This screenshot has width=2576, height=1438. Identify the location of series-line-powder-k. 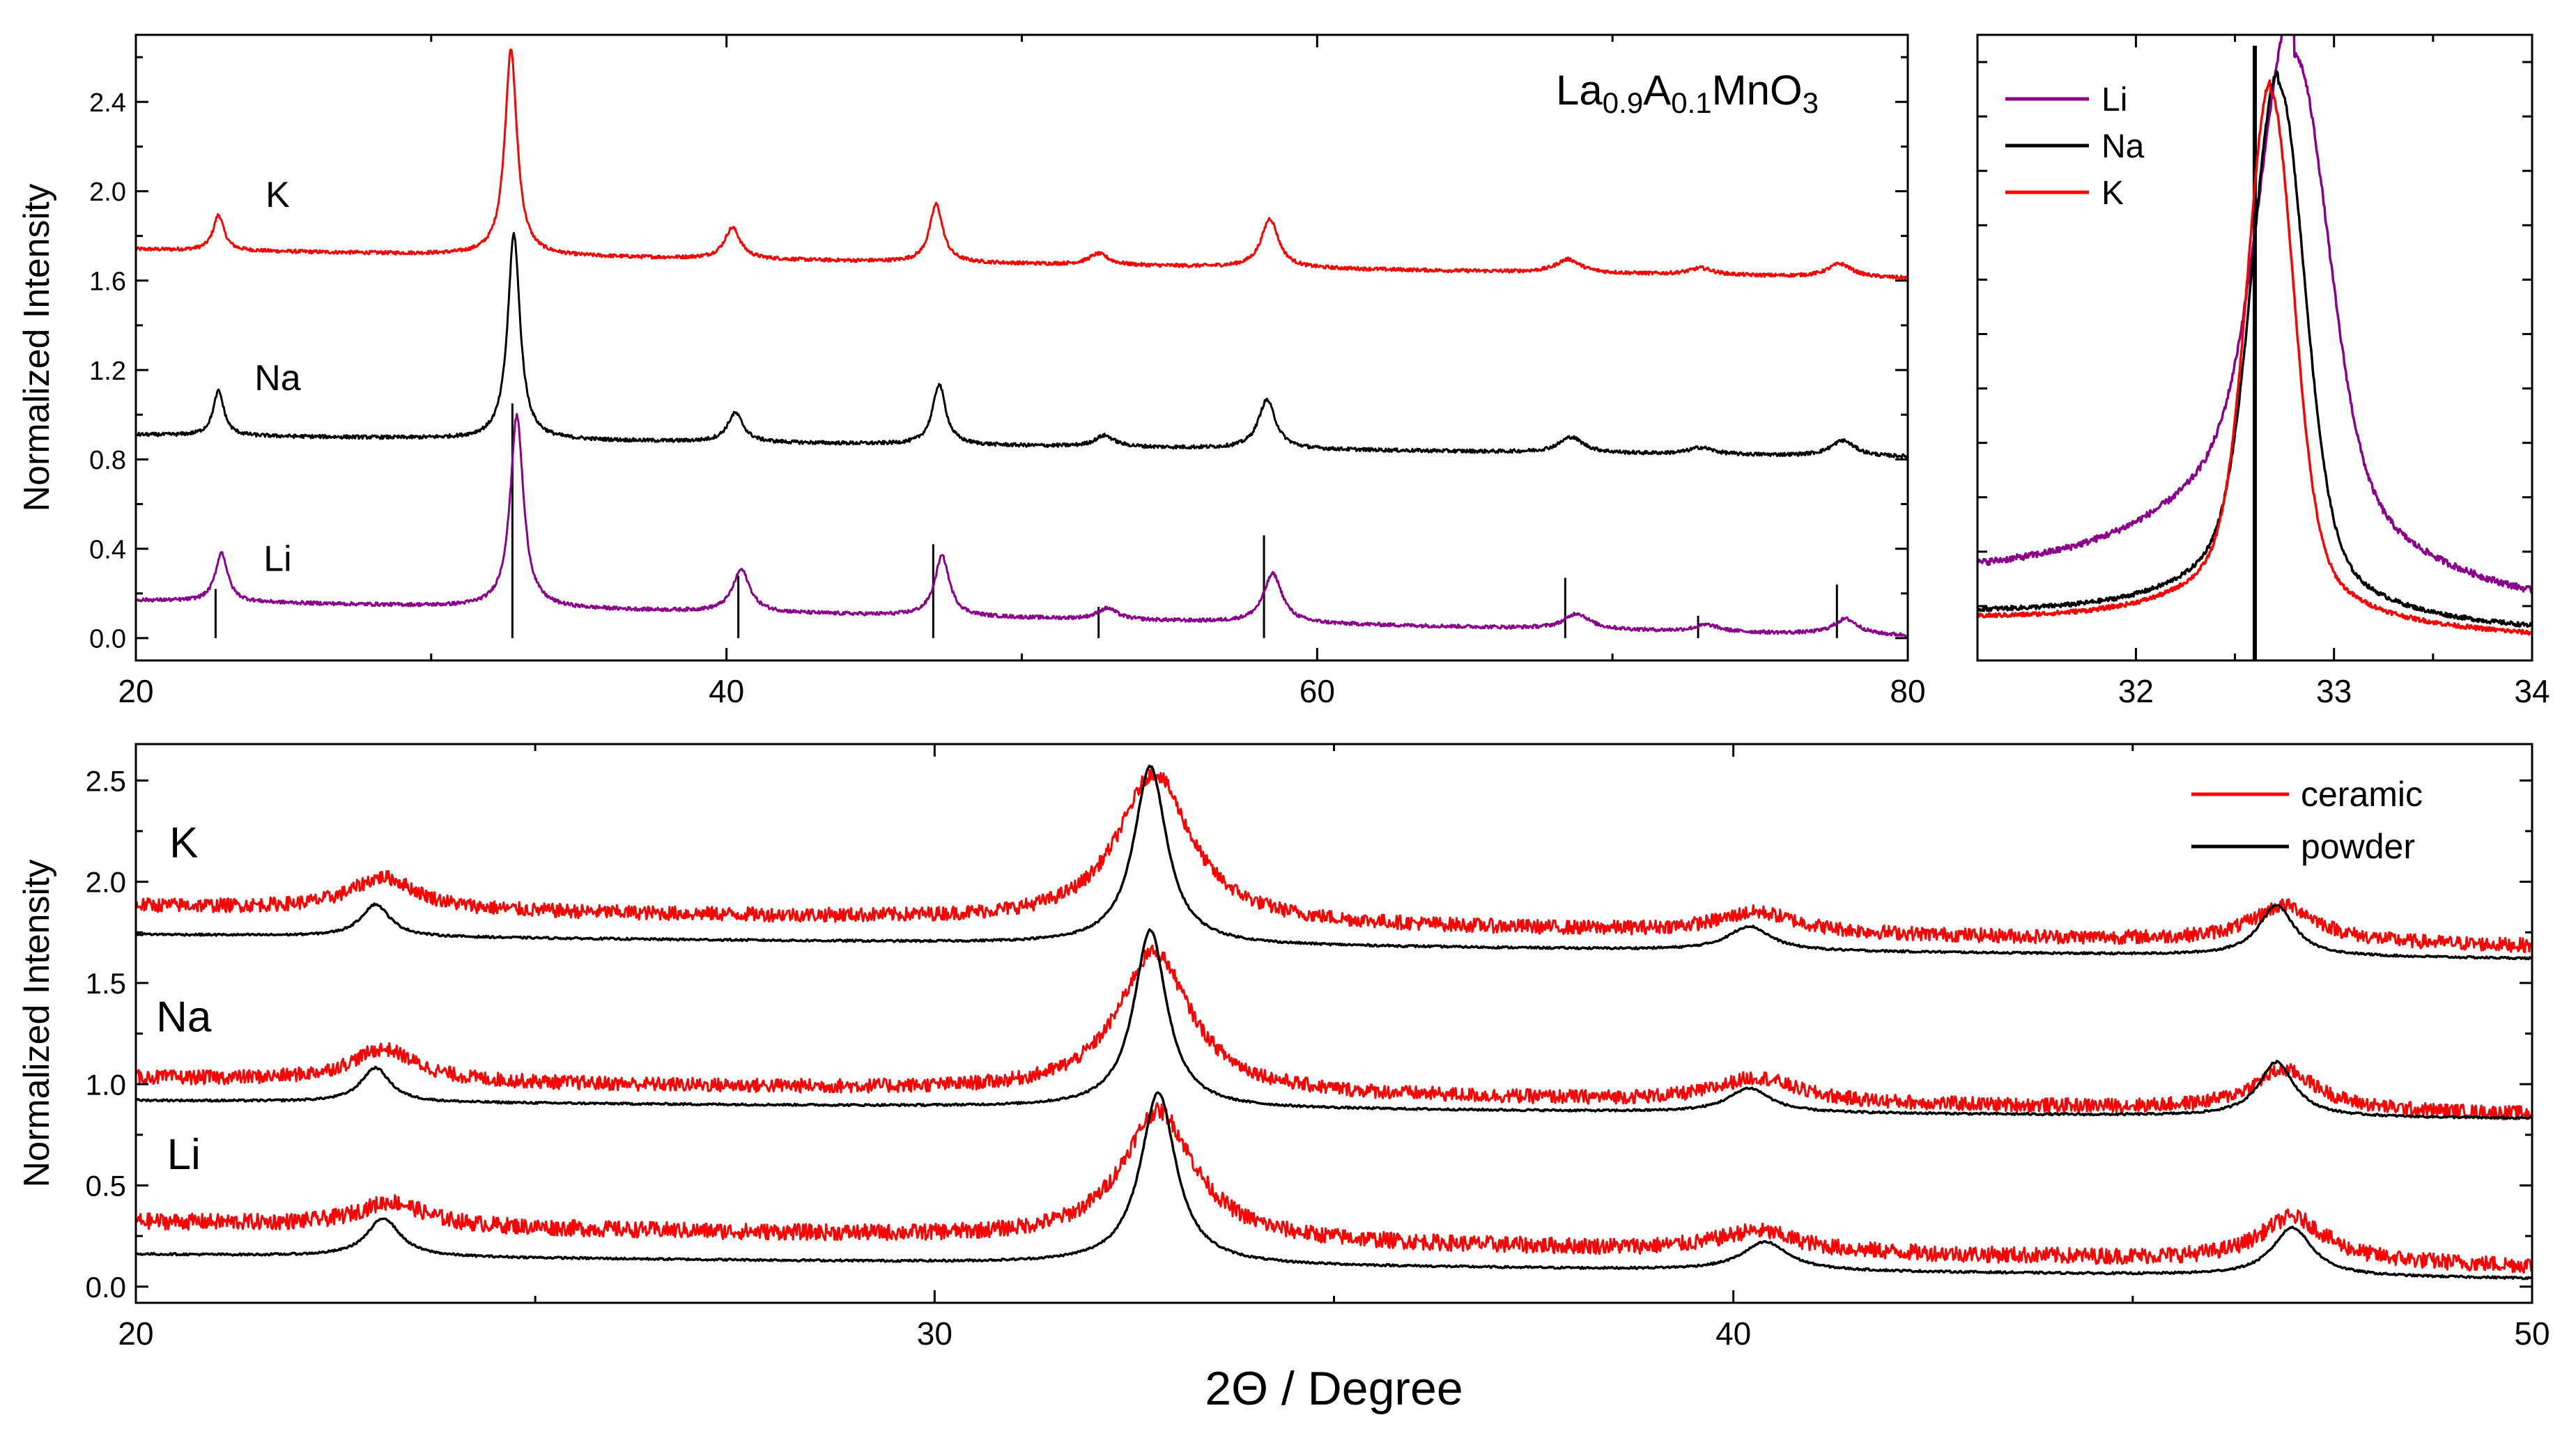
(1334, 863).